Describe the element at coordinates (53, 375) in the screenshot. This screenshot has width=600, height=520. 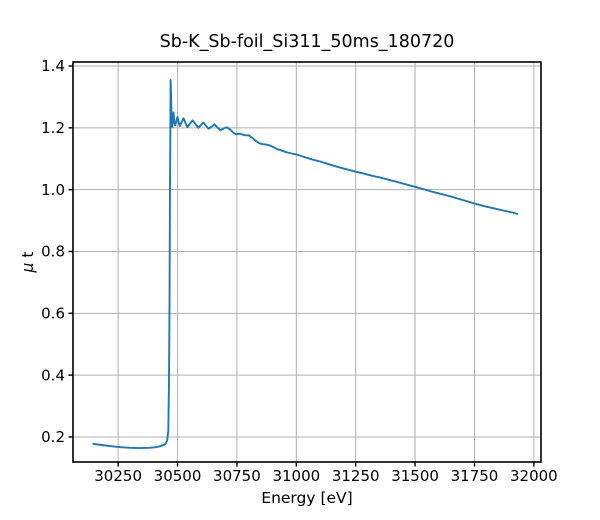
I see `svg-text: 0.4` at that location.